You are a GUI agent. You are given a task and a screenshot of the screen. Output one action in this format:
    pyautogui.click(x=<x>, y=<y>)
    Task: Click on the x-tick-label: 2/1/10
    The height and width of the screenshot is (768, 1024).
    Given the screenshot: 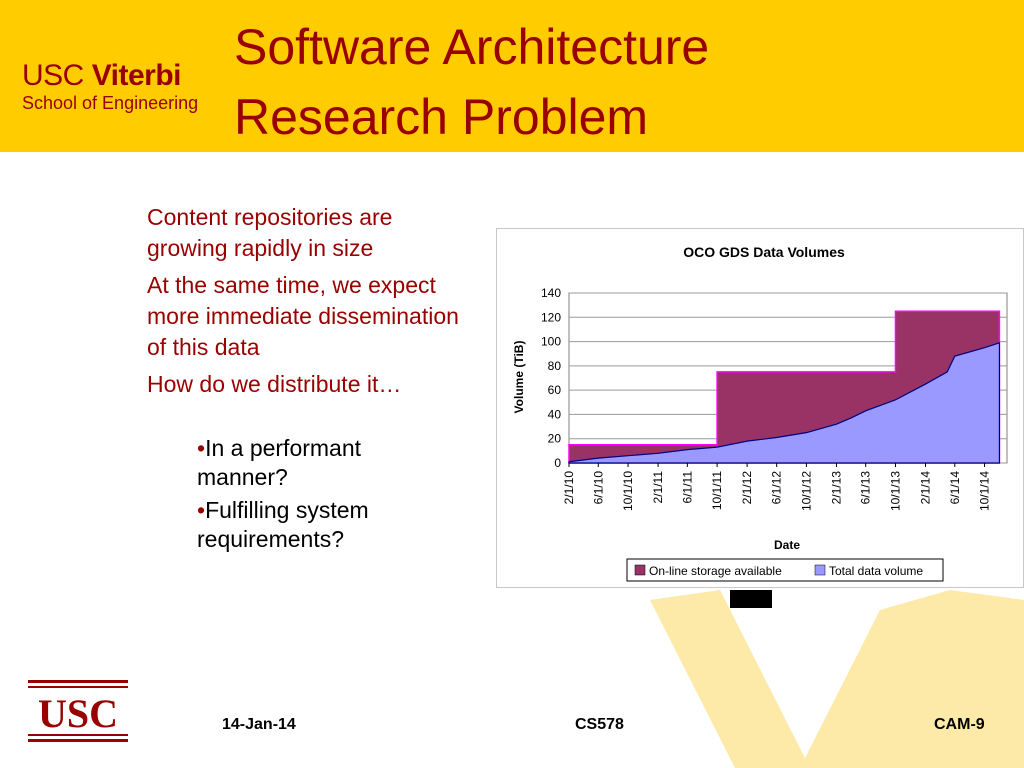 What is the action you would take?
    pyautogui.click(x=569, y=488)
    